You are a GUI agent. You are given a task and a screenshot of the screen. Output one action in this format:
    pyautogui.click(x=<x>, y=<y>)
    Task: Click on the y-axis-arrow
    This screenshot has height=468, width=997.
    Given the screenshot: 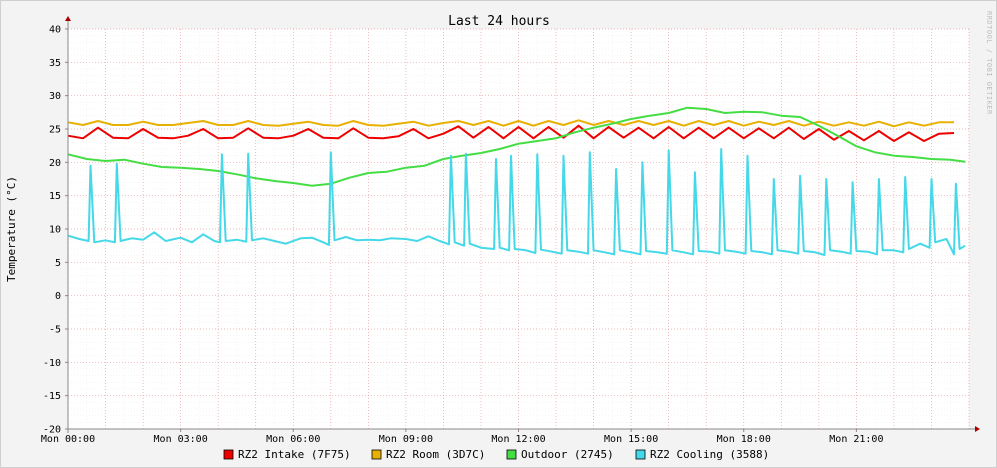 What is the action you would take?
    pyautogui.click(x=68, y=18)
    